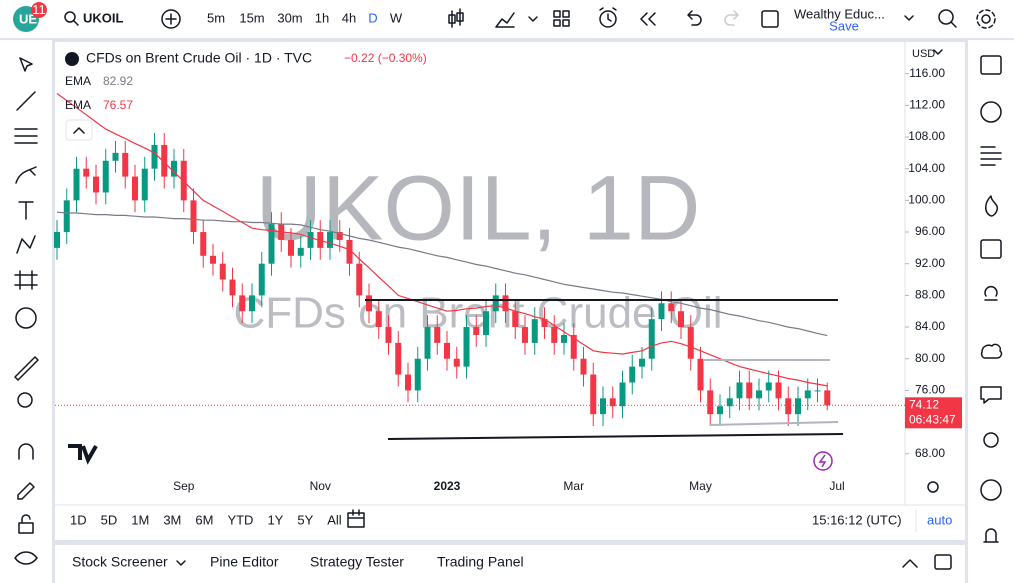  What do you see at coordinates (533, 19) in the screenshot?
I see `dropdown-caret` at bounding box center [533, 19].